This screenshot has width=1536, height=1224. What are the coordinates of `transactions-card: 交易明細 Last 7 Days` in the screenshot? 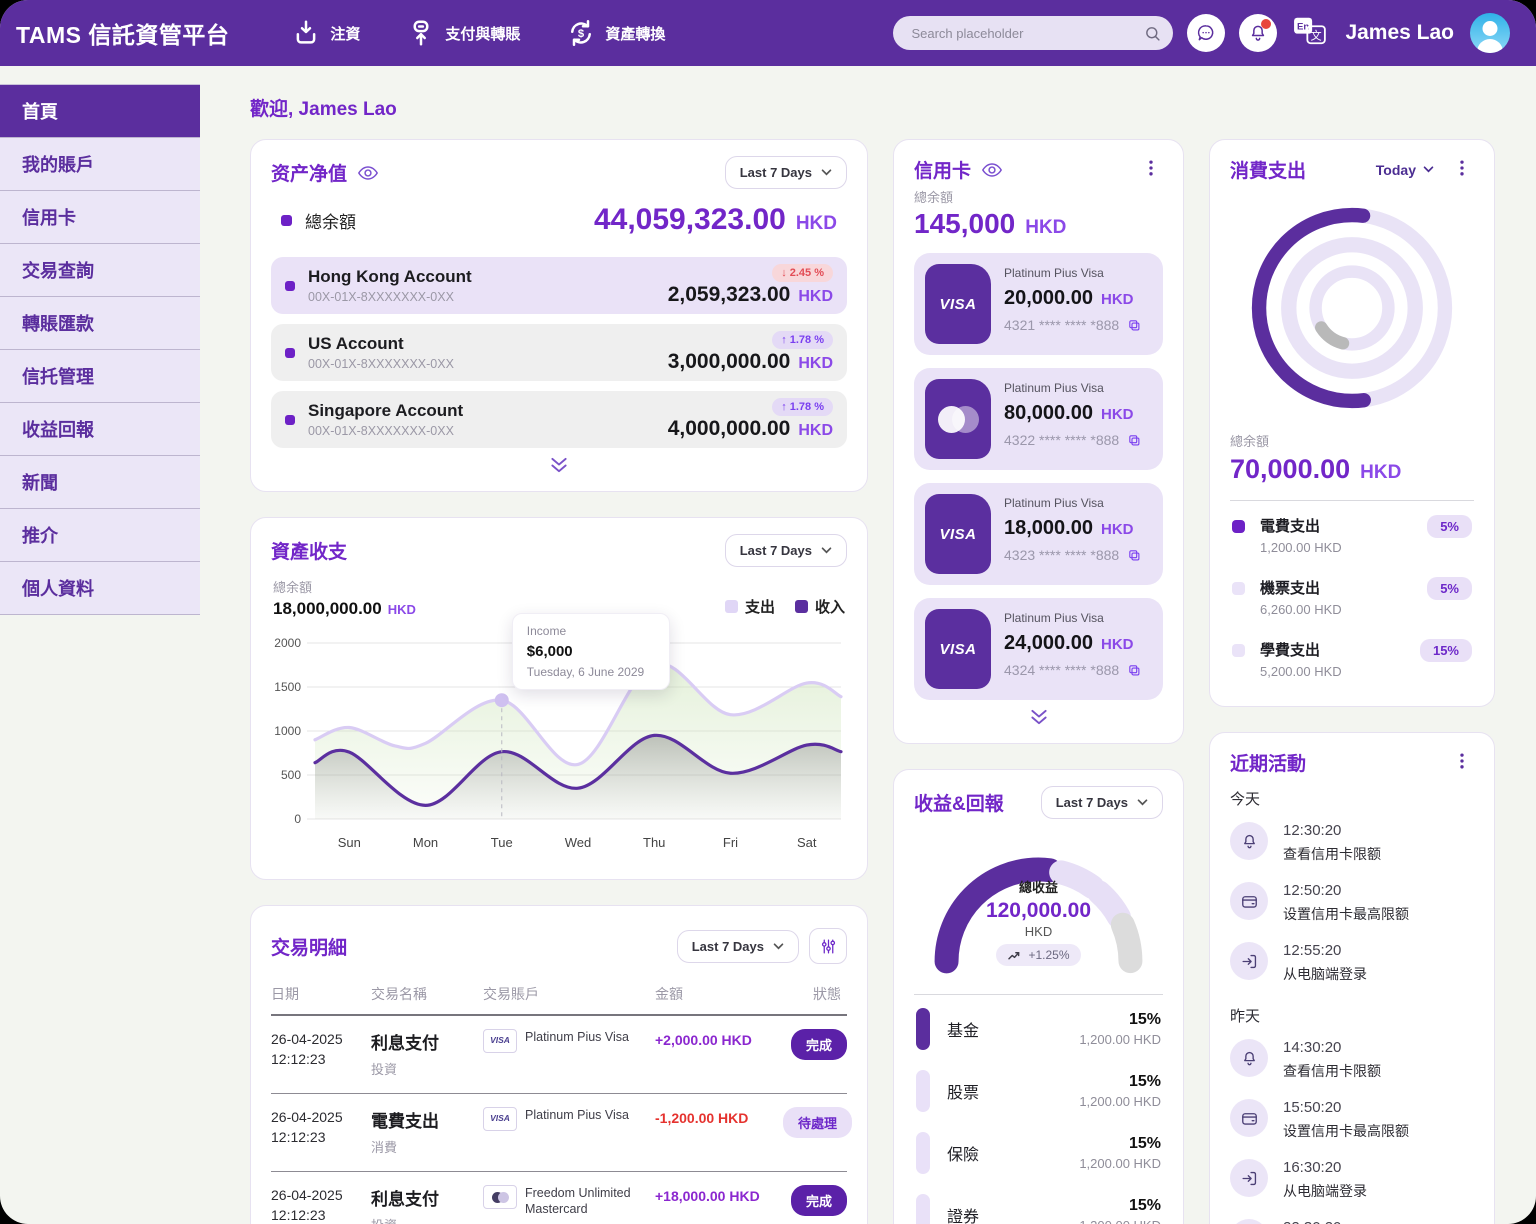 It's located at (559, 1064).